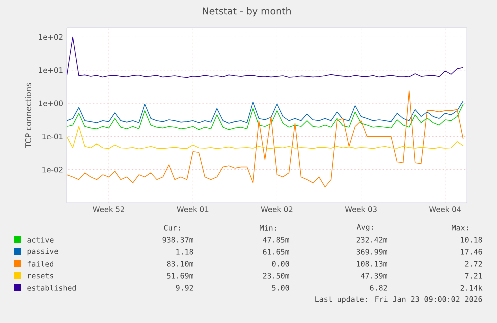  What do you see at coordinates (247, 12) in the screenshot?
I see `chart-title: Netstat - by month` at bounding box center [247, 12].